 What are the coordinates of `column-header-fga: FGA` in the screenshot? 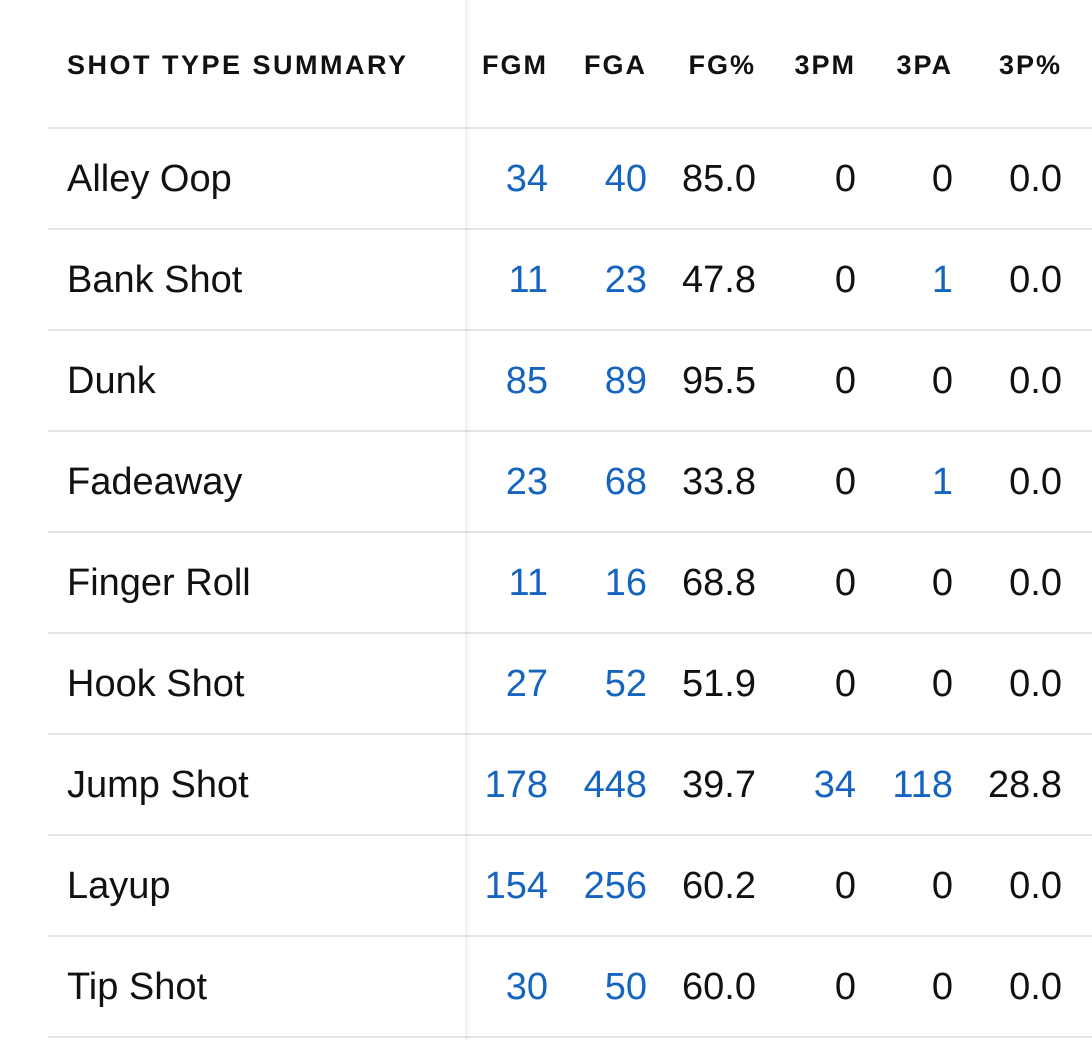 It's located at (615, 65).